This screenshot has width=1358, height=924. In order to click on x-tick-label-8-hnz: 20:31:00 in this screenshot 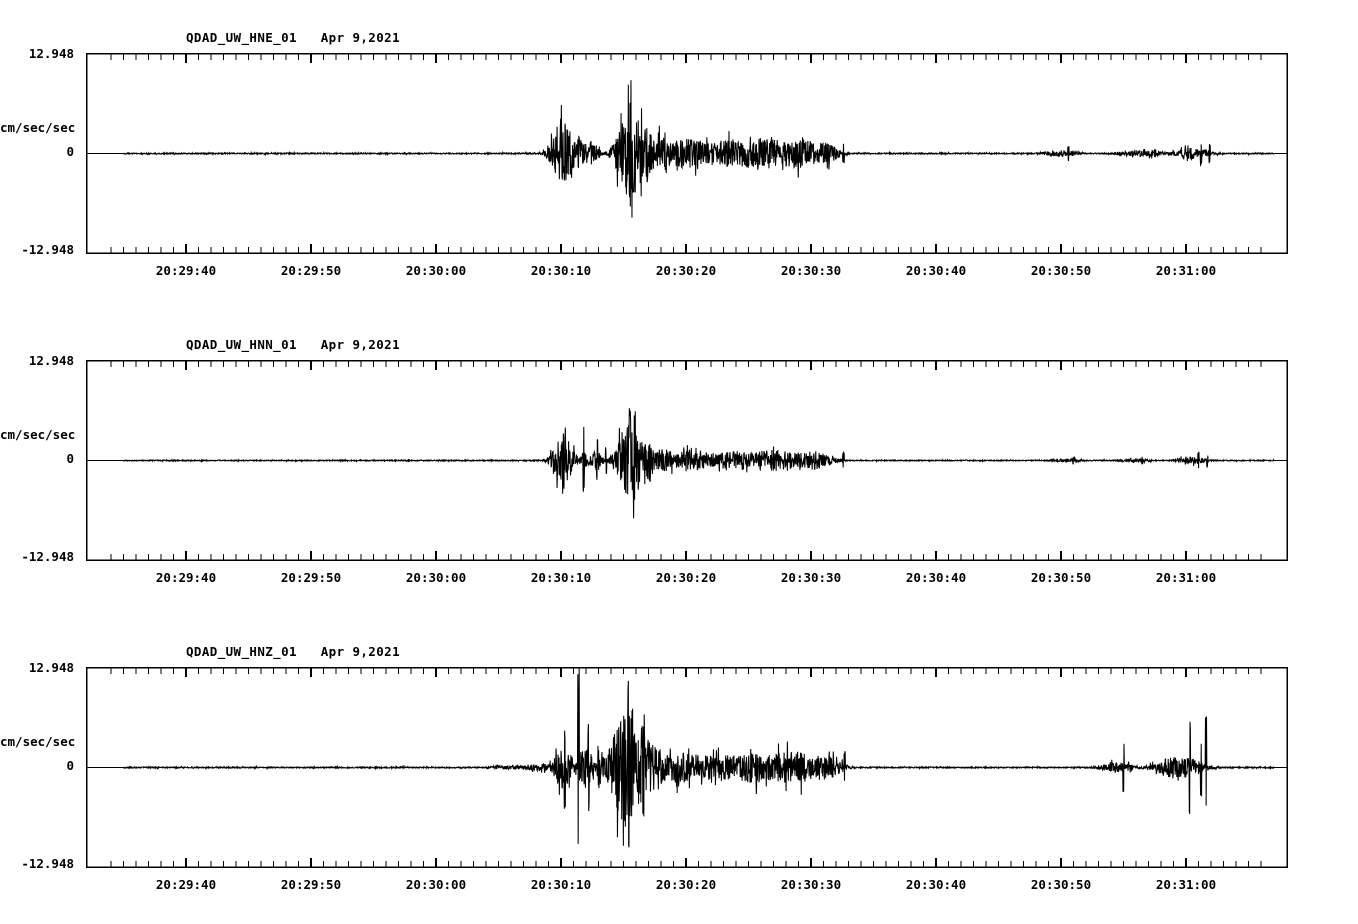, I will do `click(1186, 884)`.